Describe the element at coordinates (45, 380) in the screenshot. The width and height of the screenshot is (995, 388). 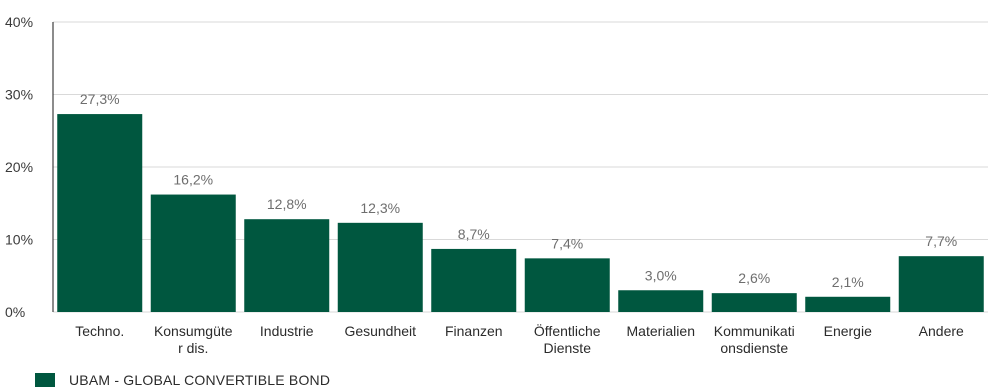
I see `legend-swatch` at that location.